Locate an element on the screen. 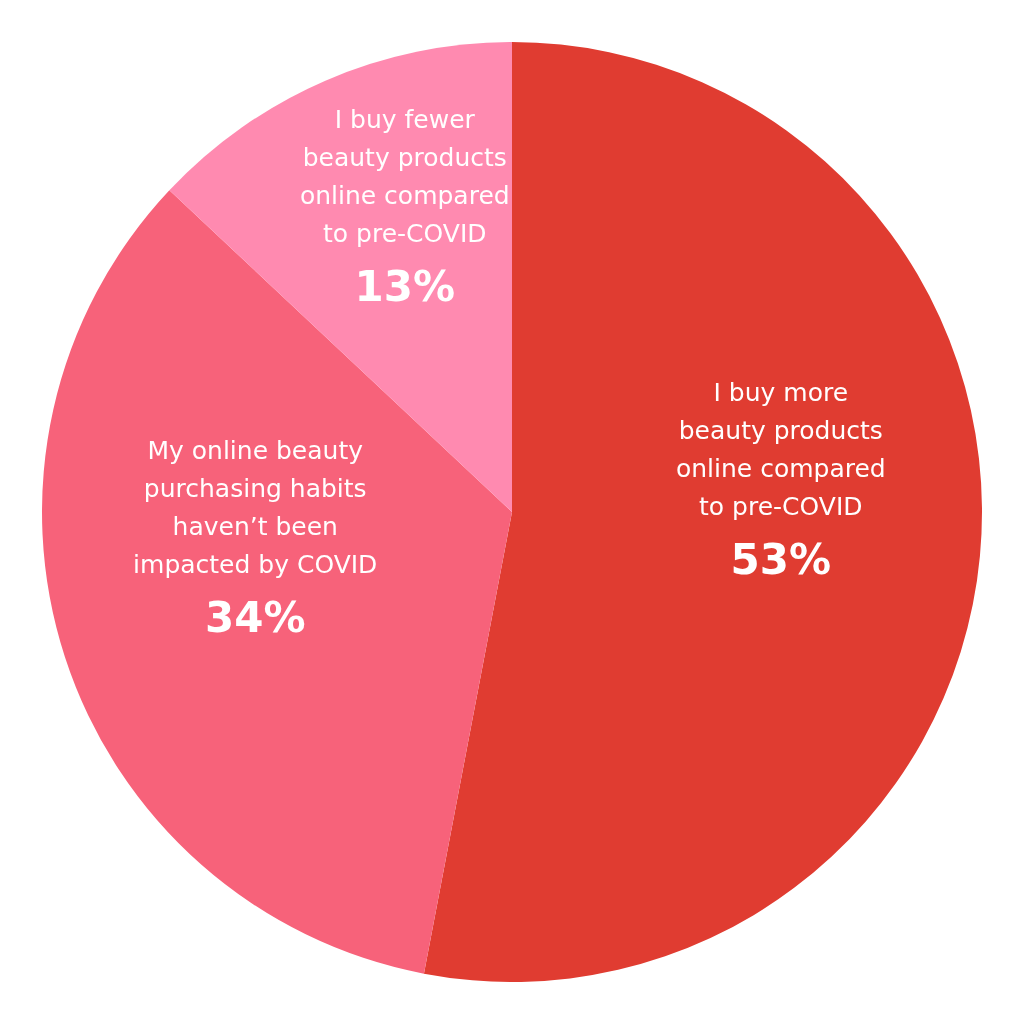 This screenshot has height=1024, width=1024. data-label: 53% is located at coordinates (781, 560).